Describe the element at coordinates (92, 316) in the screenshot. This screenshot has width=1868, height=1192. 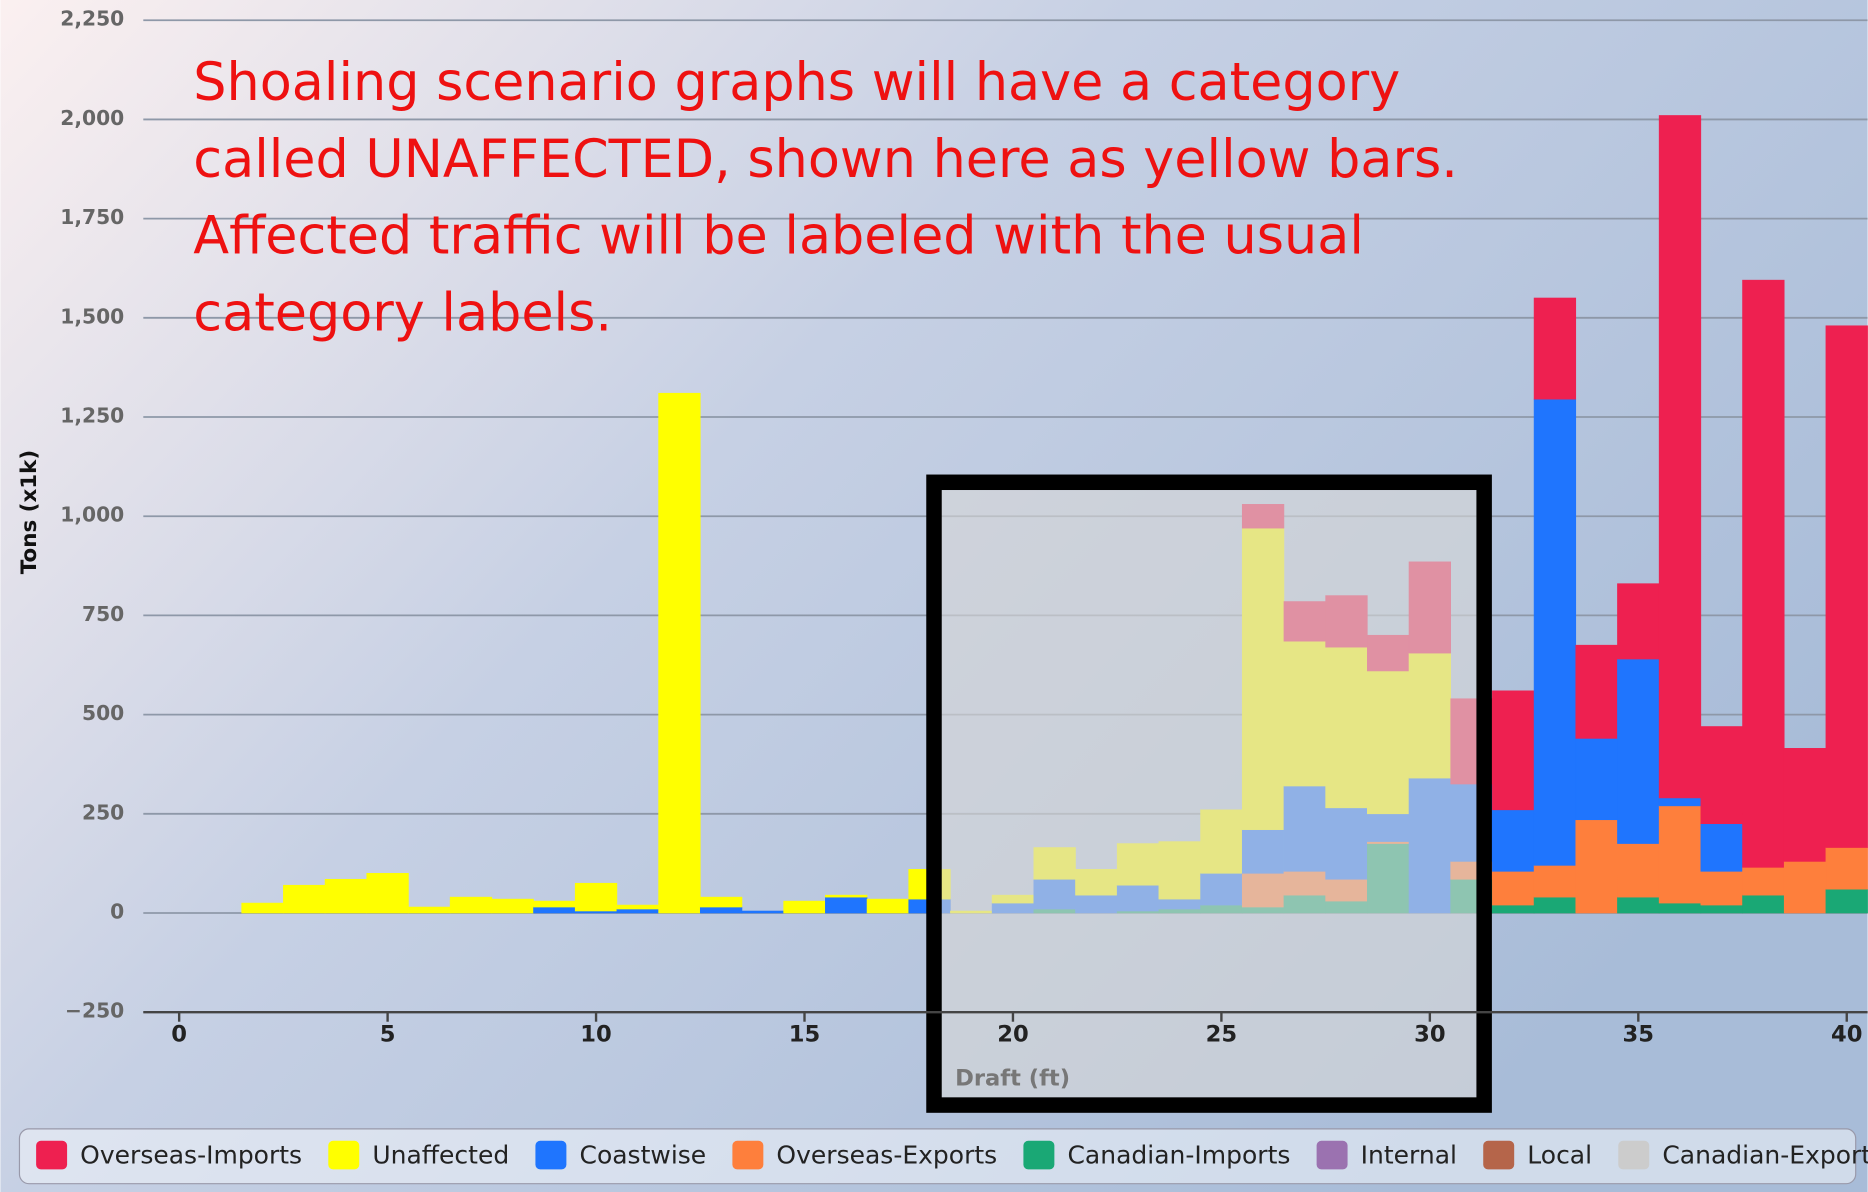
I see `y-tick-label: 1,500` at that location.